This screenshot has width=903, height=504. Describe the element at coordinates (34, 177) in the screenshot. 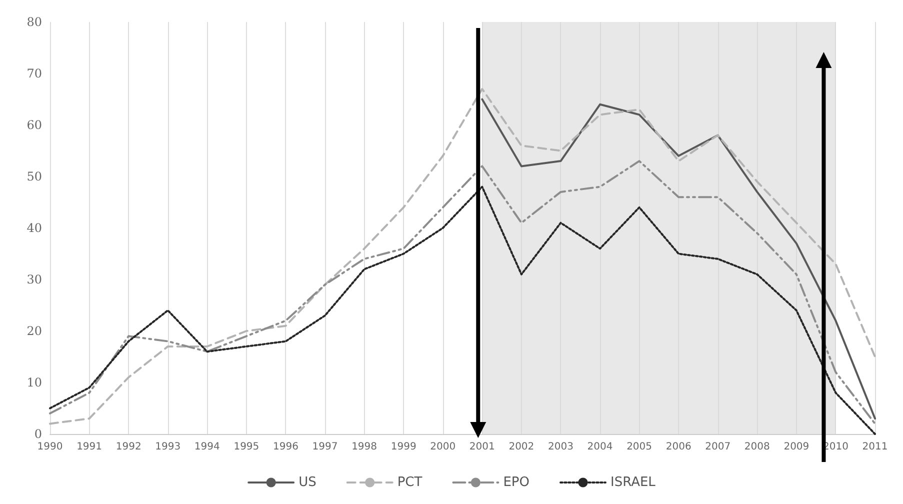

I see `y-tick-label: 50` at that location.